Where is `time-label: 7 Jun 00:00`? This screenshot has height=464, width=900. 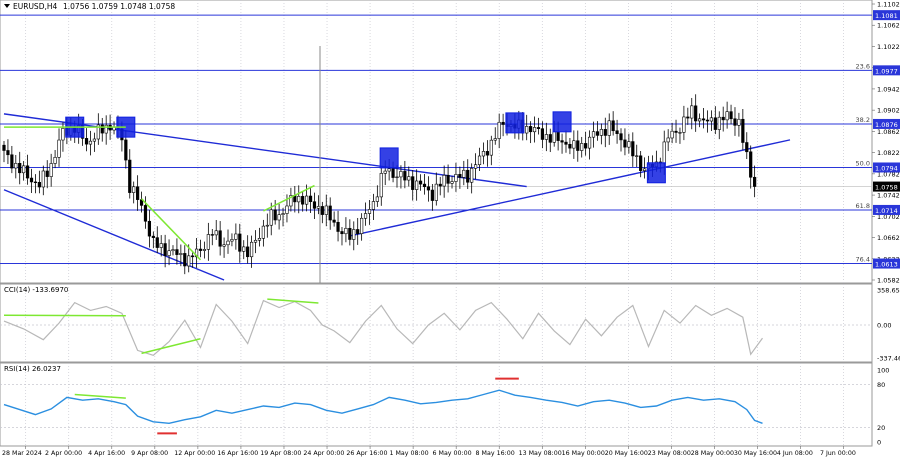
time-label: 7 Jun 00:00 is located at coordinates (838, 453).